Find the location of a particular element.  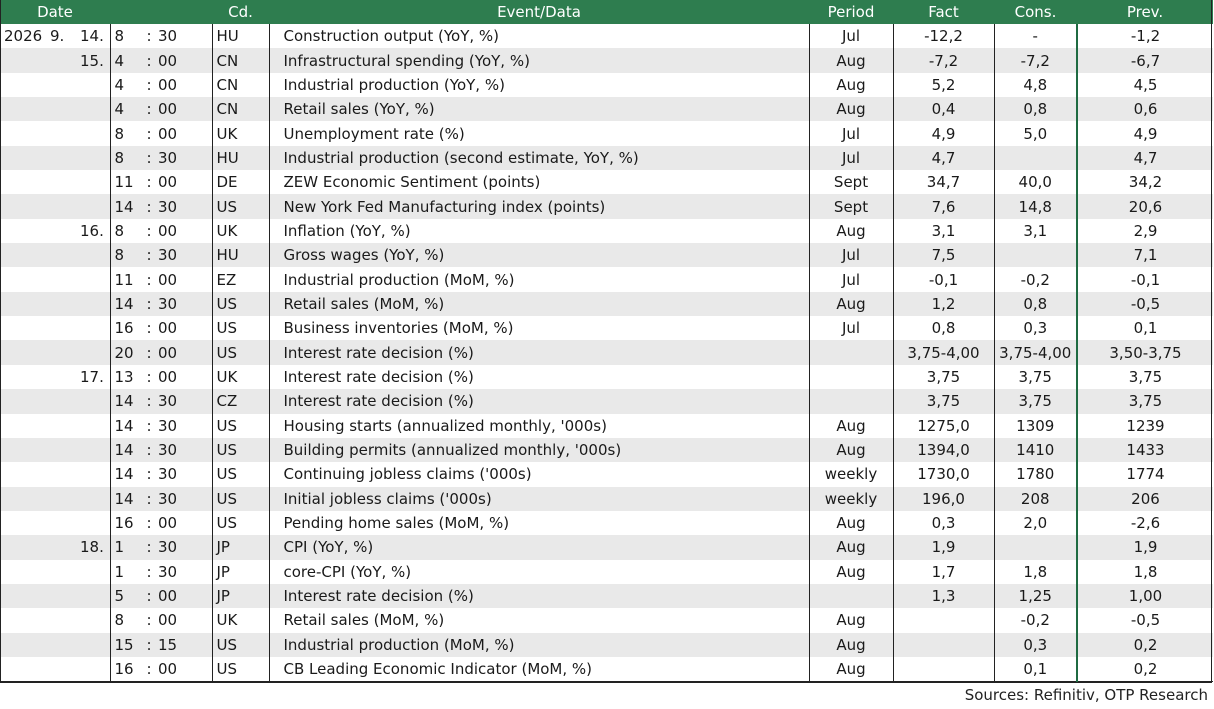

event-name: Business inventories (MoM, %) is located at coordinates (539, 328).